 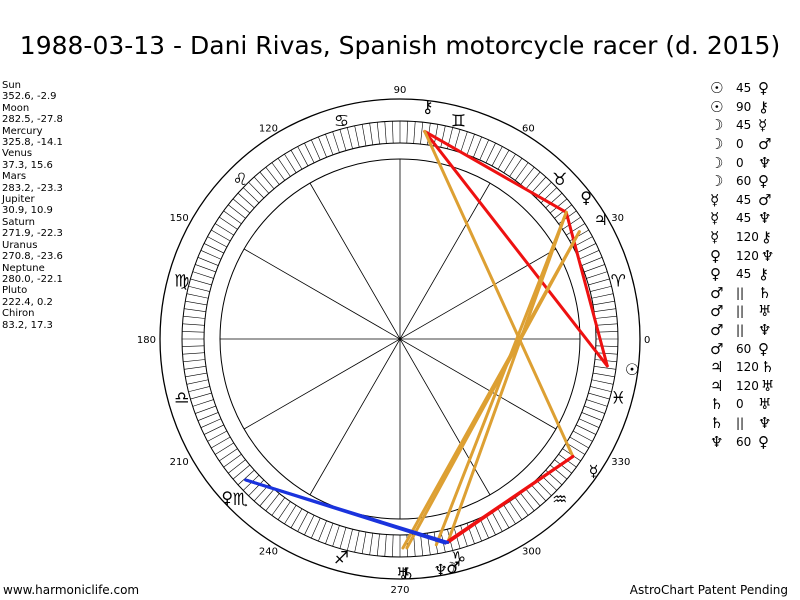 I want to click on aspect-planet-a-icon: ♀, so click(x=715, y=255).